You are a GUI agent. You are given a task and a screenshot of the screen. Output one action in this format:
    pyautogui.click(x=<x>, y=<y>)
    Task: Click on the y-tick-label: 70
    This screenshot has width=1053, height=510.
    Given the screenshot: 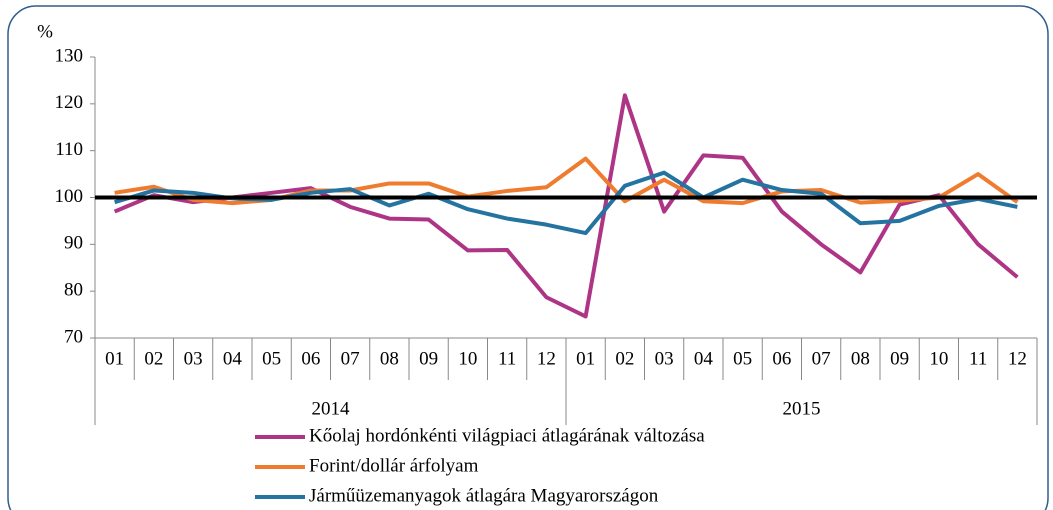 What is the action you would take?
    pyautogui.click(x=73, y=336)
    